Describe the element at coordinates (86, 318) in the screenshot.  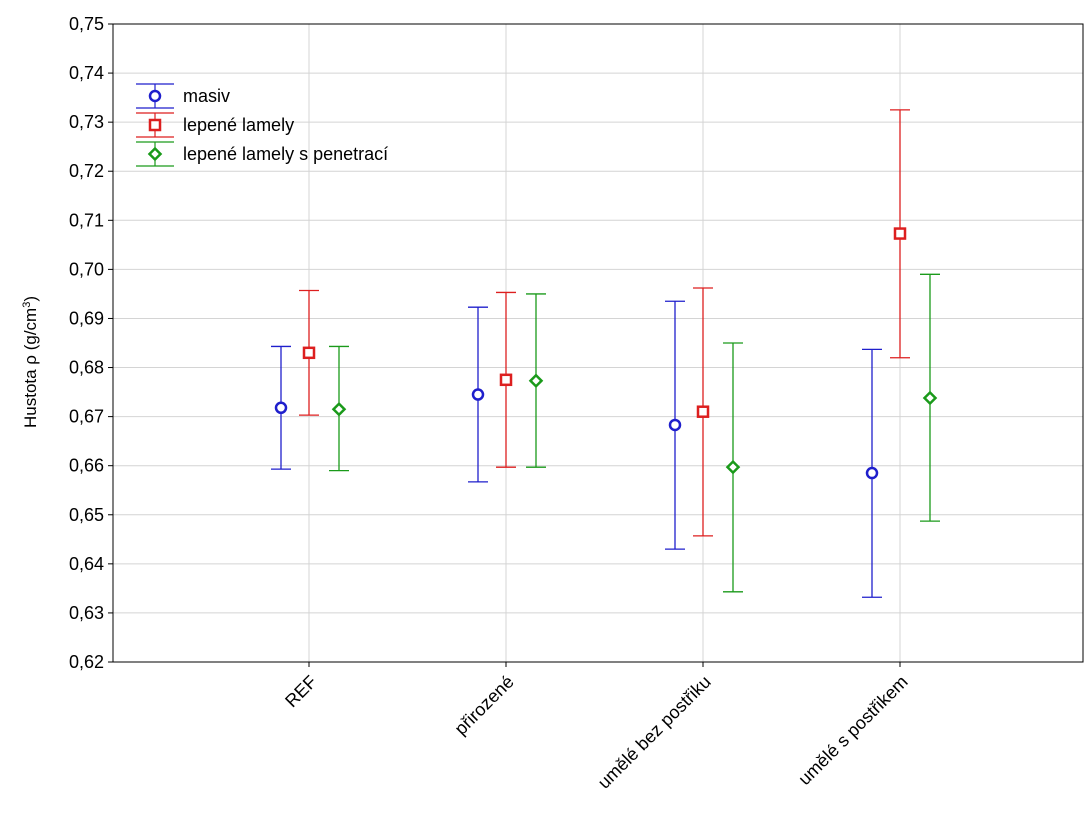
I see `y-tick-label: 0,69` at that location.